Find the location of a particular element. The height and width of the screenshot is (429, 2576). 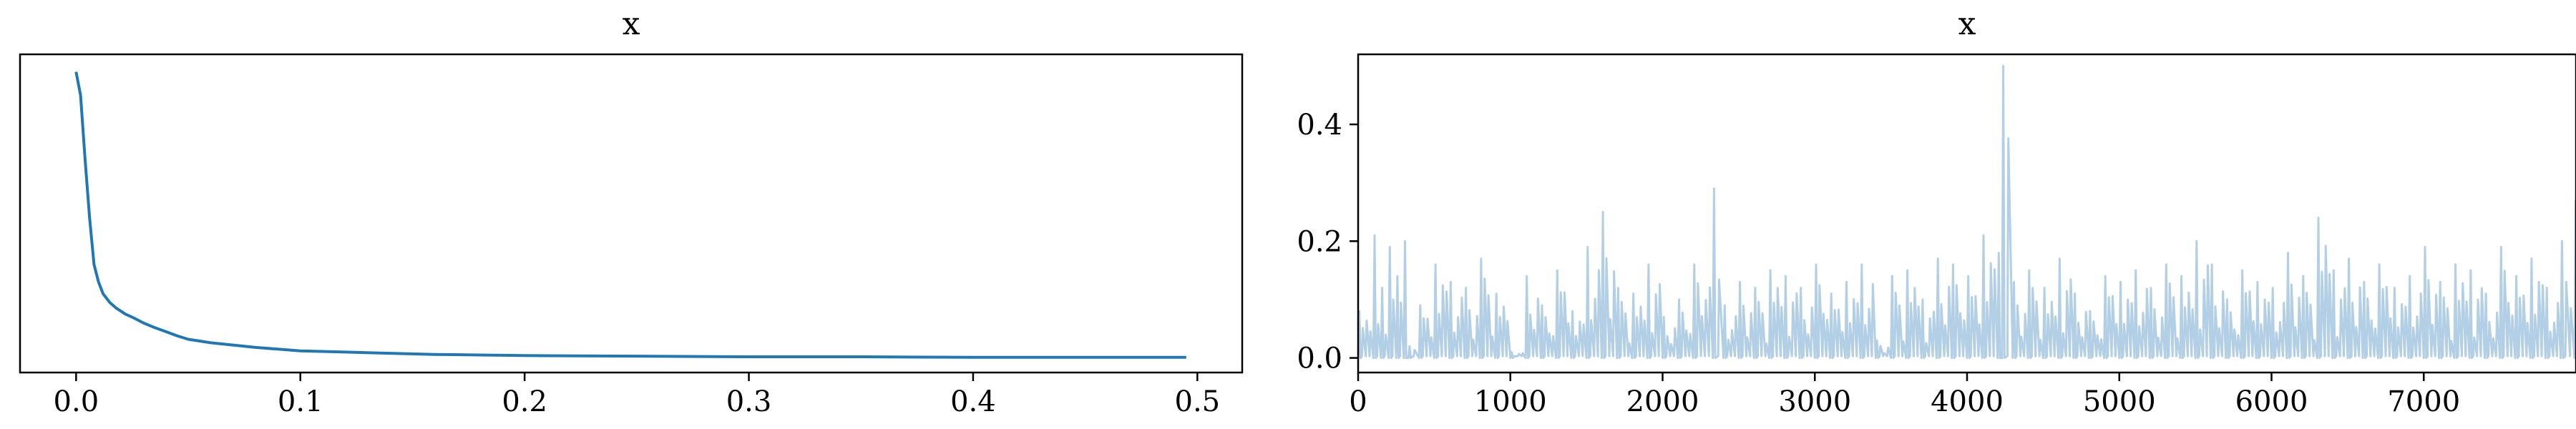

x-tick-label: 0.5 is located at coordinates (1198, 401).